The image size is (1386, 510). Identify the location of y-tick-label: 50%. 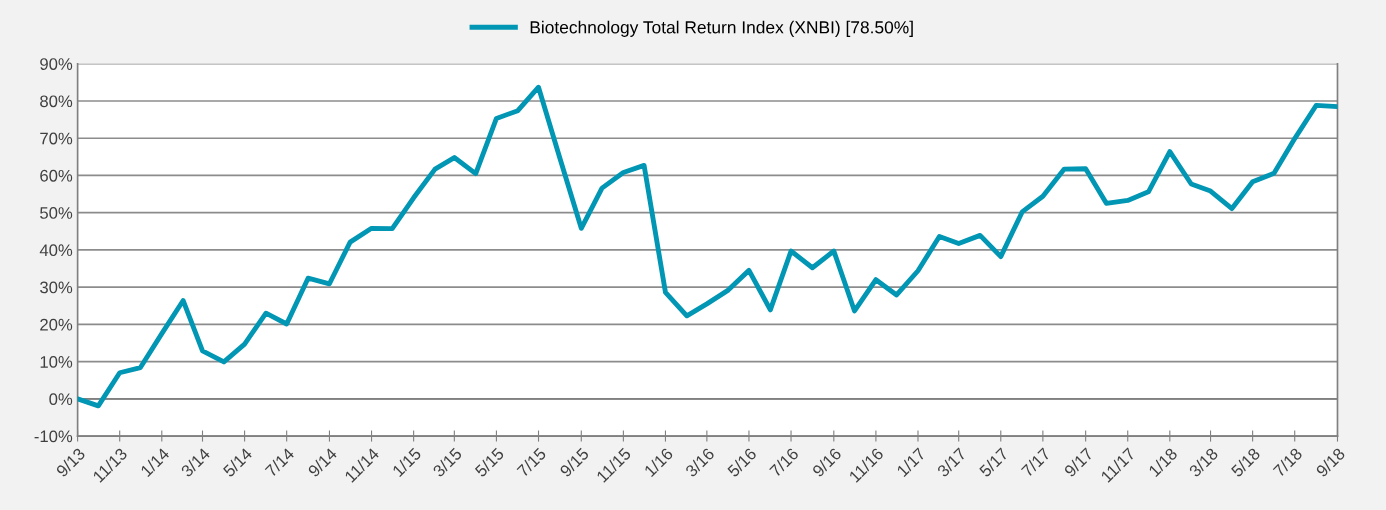
(56, 213).